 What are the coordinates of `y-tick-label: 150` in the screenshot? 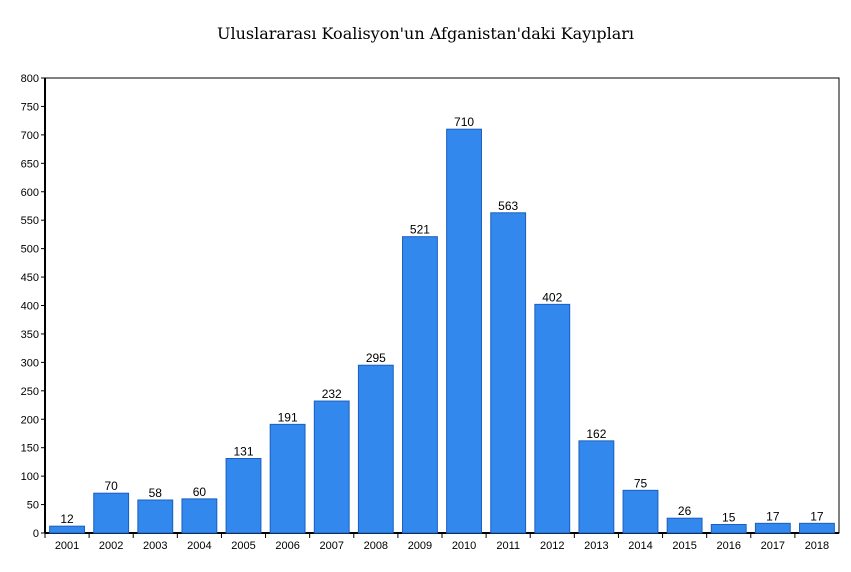 It's located at (30, 449).